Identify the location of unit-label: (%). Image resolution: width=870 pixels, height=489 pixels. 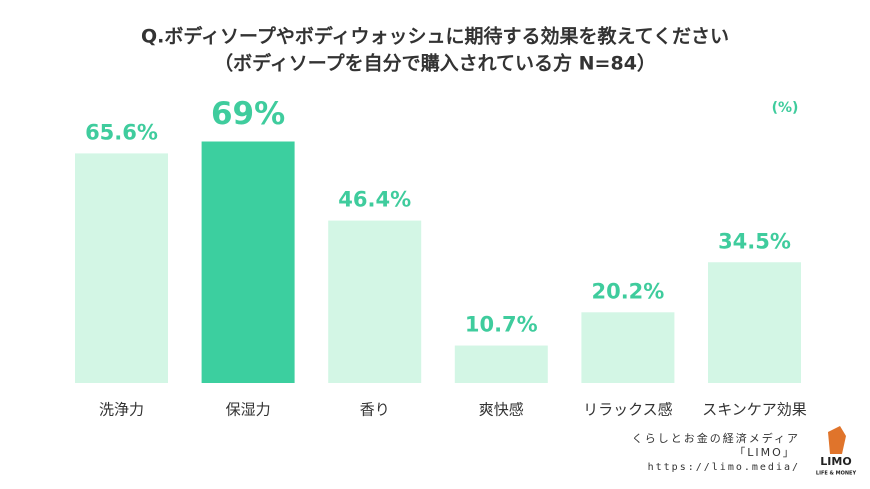
(785, 108).